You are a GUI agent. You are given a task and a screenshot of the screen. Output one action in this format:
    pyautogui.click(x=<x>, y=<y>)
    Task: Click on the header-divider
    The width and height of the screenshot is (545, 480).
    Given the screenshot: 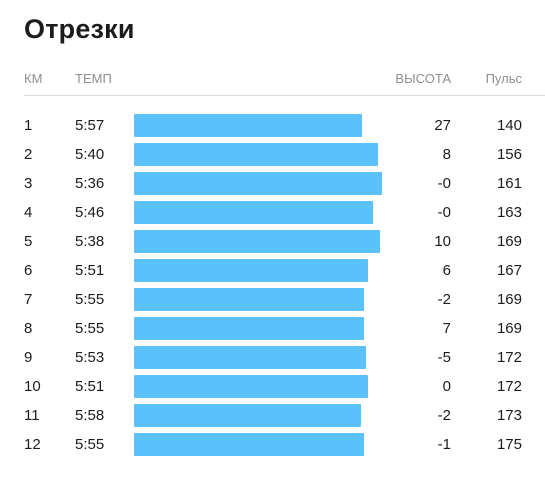 What is the action you would take?
    pyautogui.click(x=284, y=95)
    